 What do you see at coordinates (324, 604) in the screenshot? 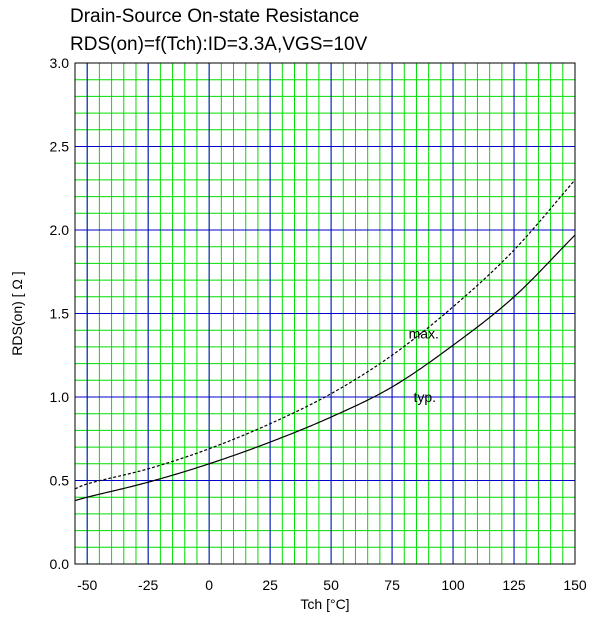
I see `x-axis-label: Tch [°C]` at bounding box center [324, 604].